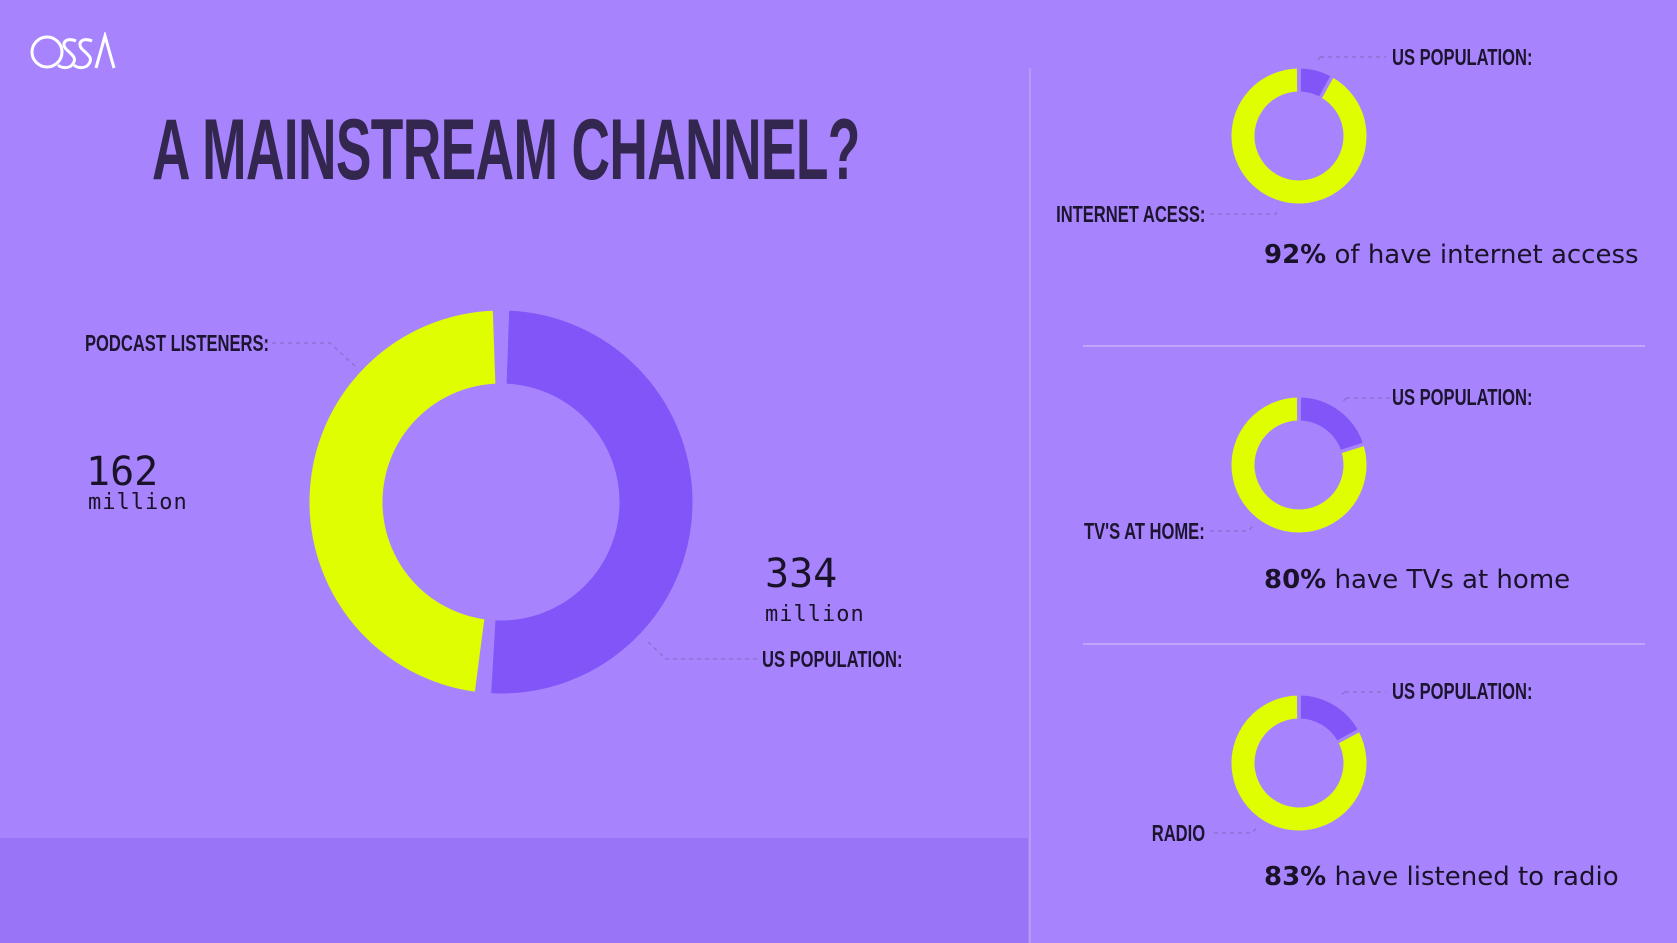 Image resolution: width=1677 pixels, height=943 pixels. Describe the element at coordinates (1299, 763) in the screenshot. I see `radio-donut-share` at that location.